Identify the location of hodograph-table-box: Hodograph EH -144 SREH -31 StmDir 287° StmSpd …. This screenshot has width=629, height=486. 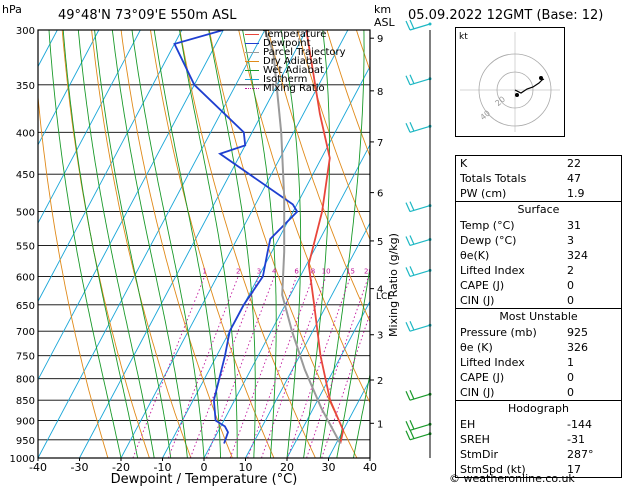
(538, 439).